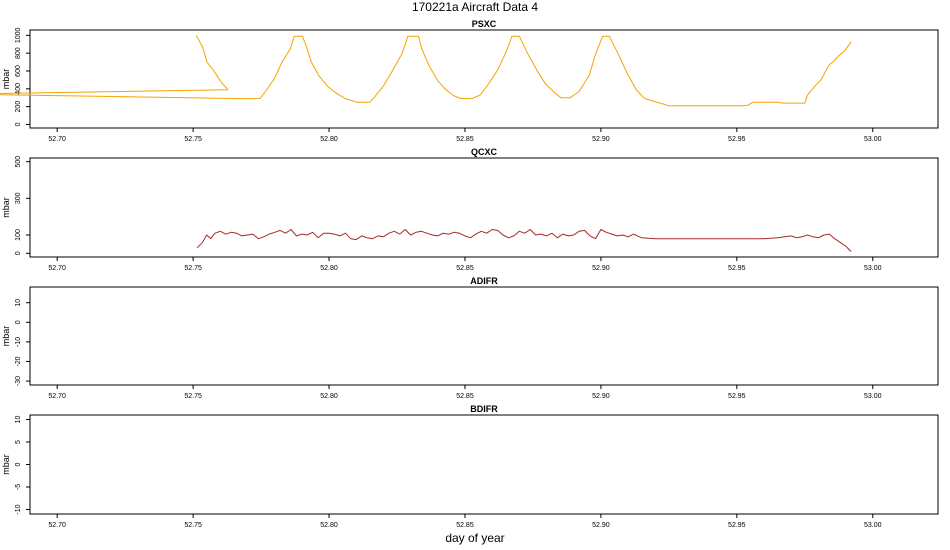 This screenshot has height=550, width=950. Describe the element at coordinates (426, 71) in the screenshot. I see `series-line-psxc` at that location.